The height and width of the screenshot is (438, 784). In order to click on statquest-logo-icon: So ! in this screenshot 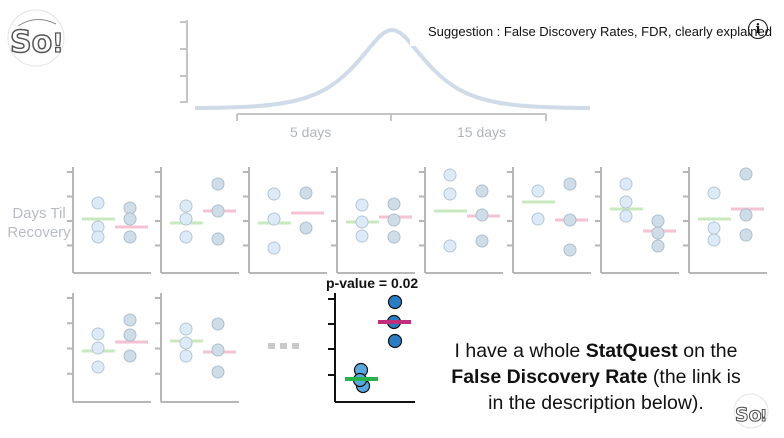, I will do `click(36, 38)`.